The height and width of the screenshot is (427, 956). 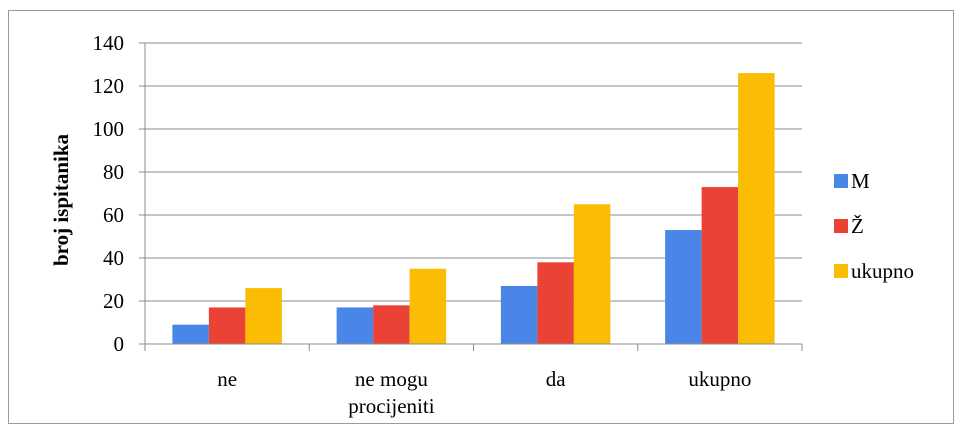 What do you see at coordinates (61, 199) in the screenshot?
I see `y-axis-title: broj ispitanika` at bounding box center [61, 199].